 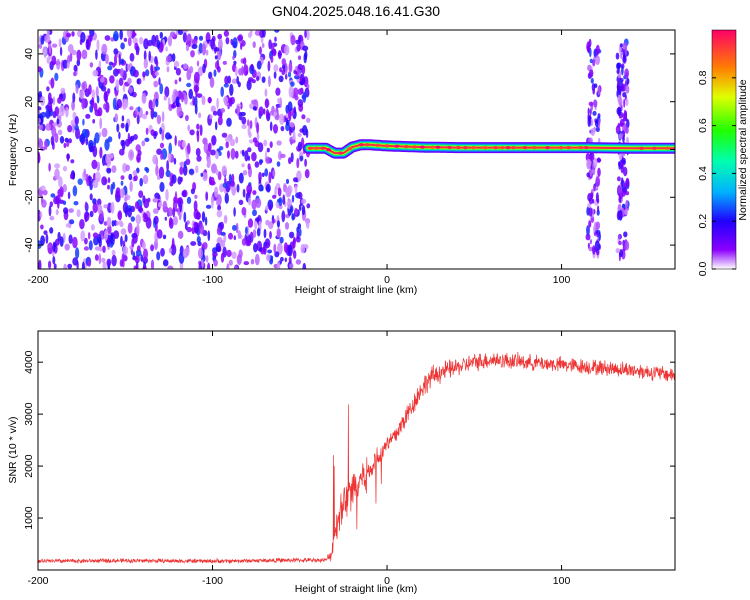 What do you see at coordinates (703, 125) in the screenshot?
I see `colorbar-tick-label: 0.6` at bounding box center [703, 125].